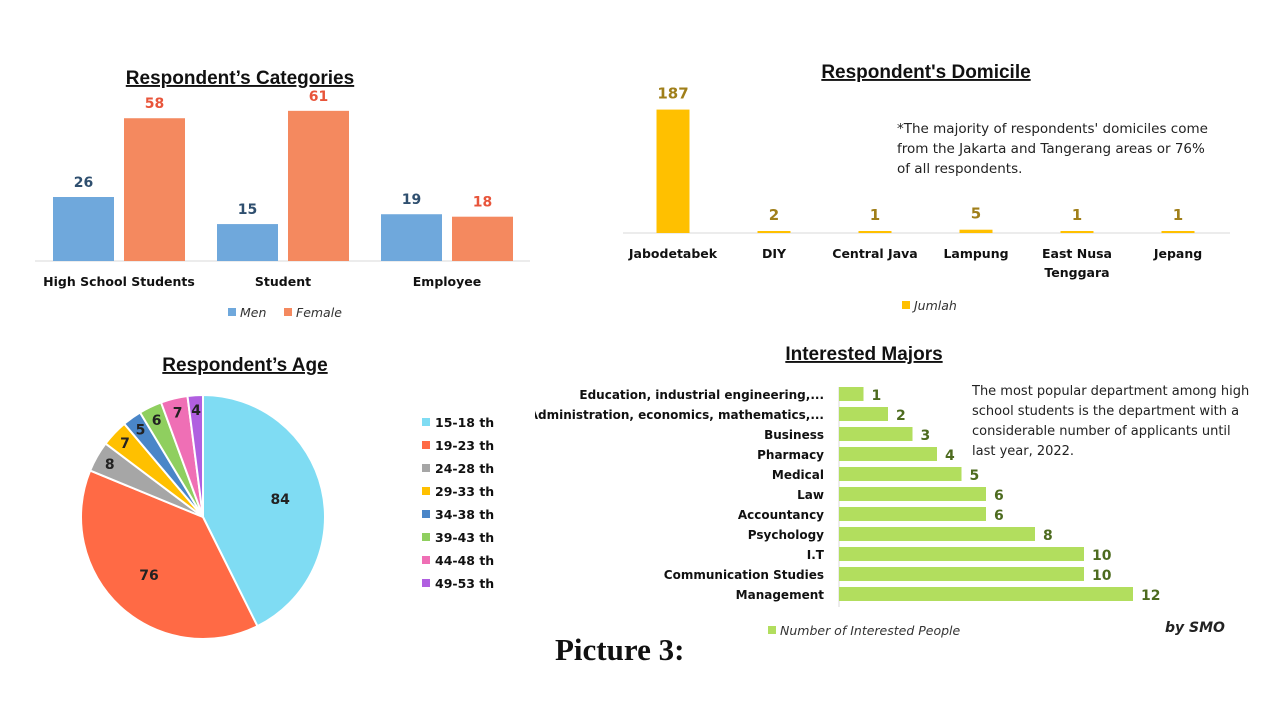 Image resolution: width=1280 pixels, height=720 pixels. Describe the element at coordinates (816, 555) in the screenshot. I see `category-label-8: I.T` at that location.